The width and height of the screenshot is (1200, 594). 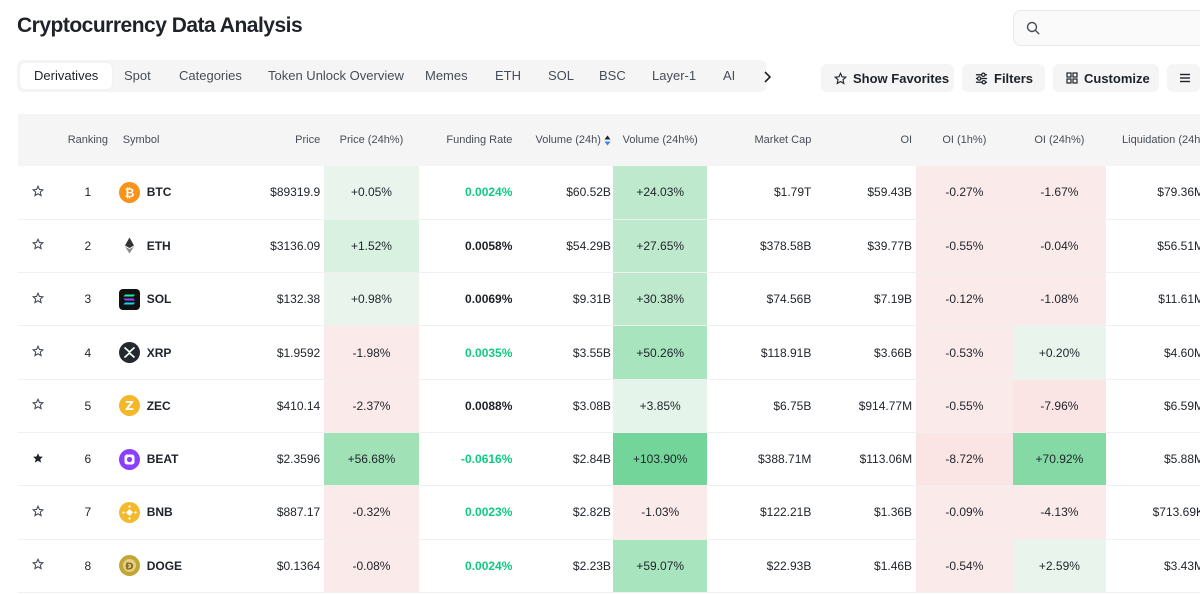 What do you see at coordinates (468, 246) in the screenshot?
I see `funding-rate-cell: 0.0058%` at bounding box center [468, 246].